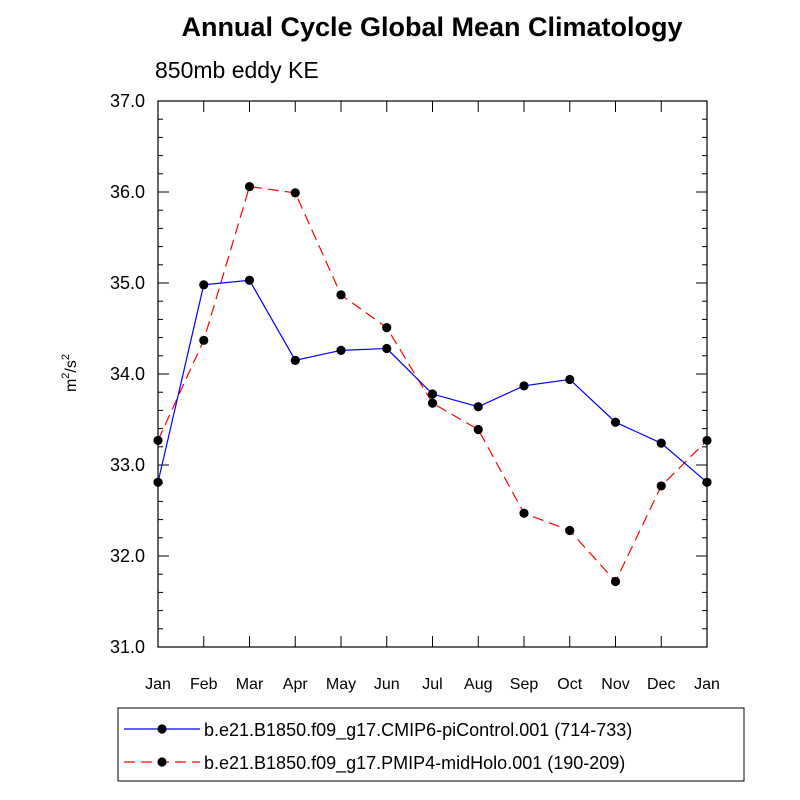 The image size is (800, 800). I want to click on x-tick-label: Sep, so click(524, 684).